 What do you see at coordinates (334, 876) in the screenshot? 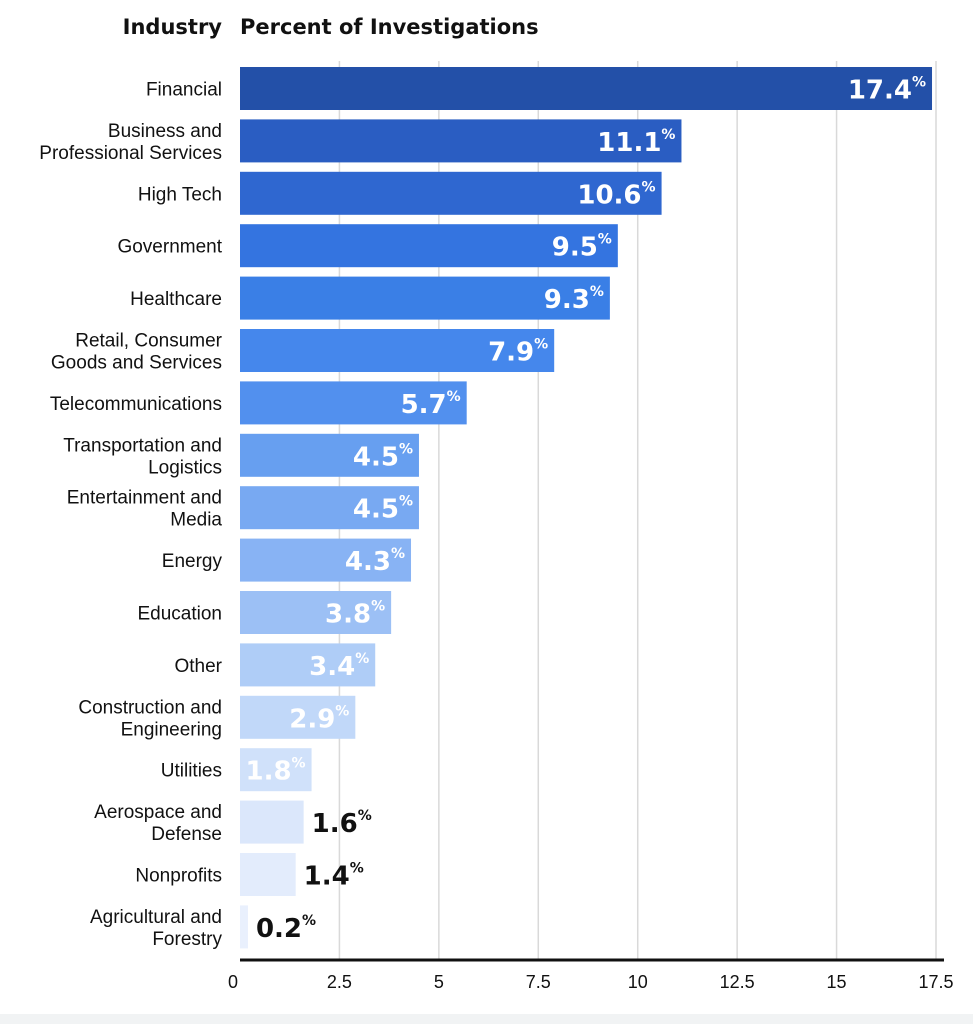
I see `value-label: 1.4%` at bounding box center [334, 876].